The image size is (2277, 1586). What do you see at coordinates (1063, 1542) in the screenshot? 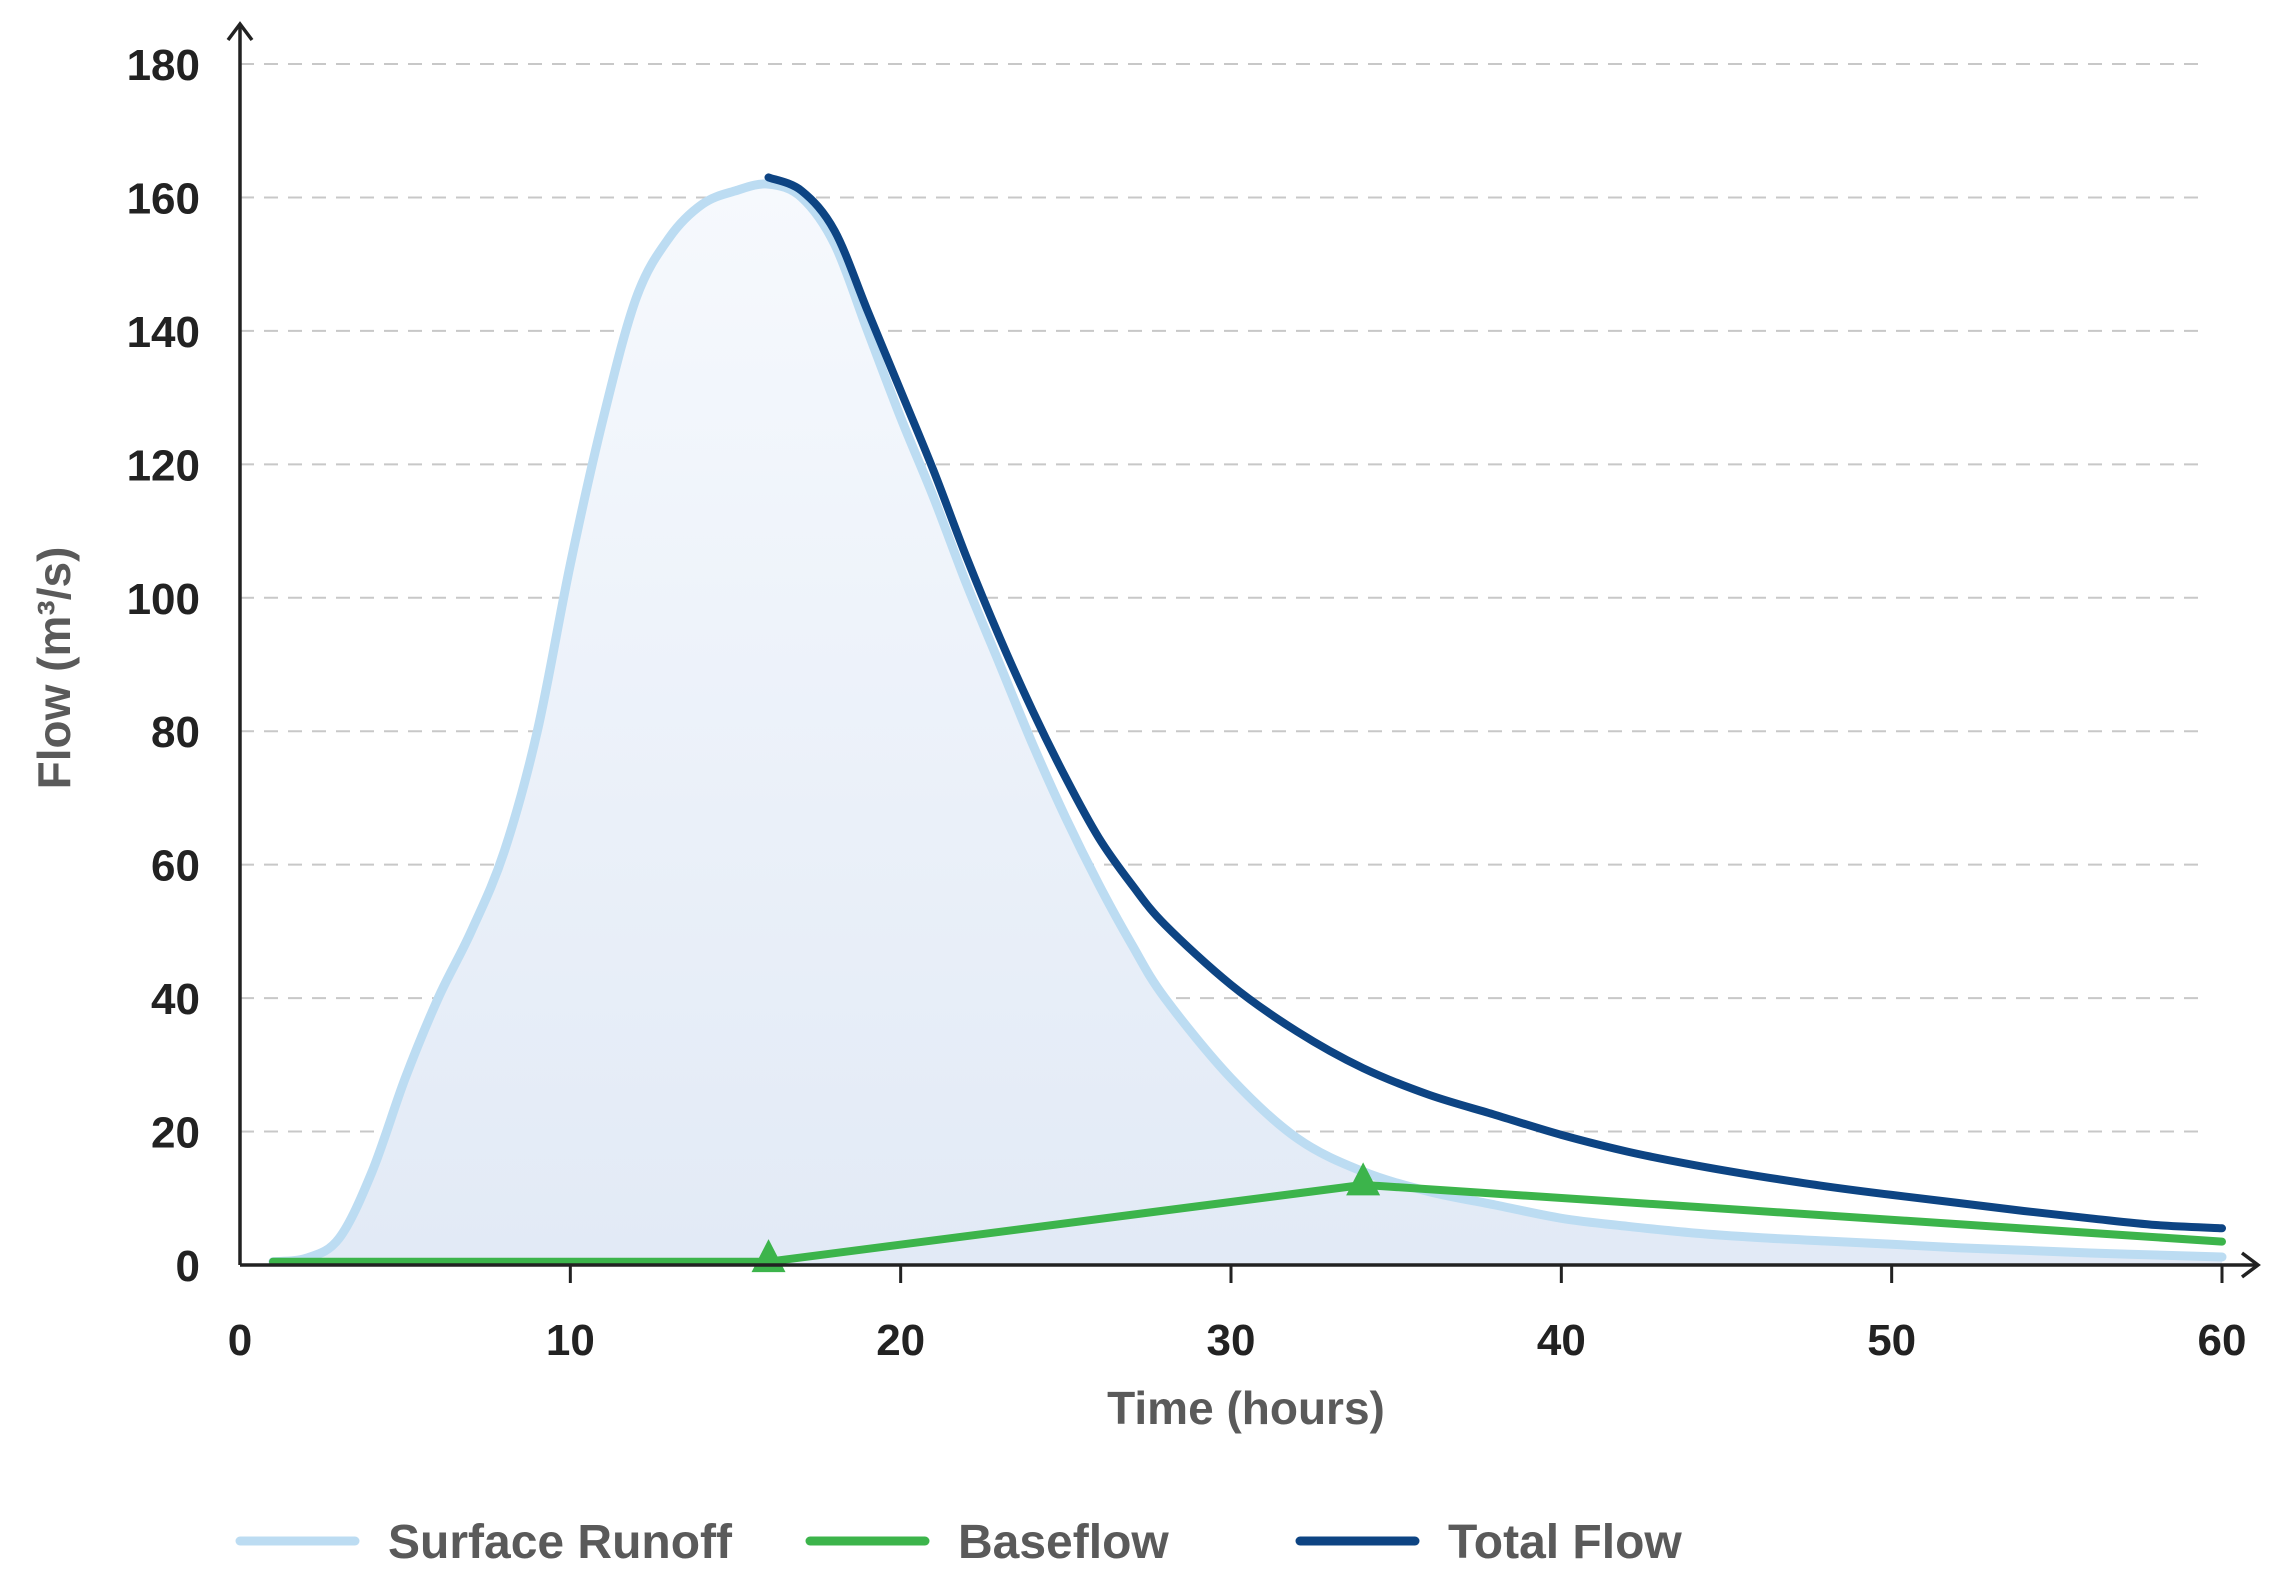
I see `legend-label-baseflow: Baseflow` at bounding box center [1063, 1542].